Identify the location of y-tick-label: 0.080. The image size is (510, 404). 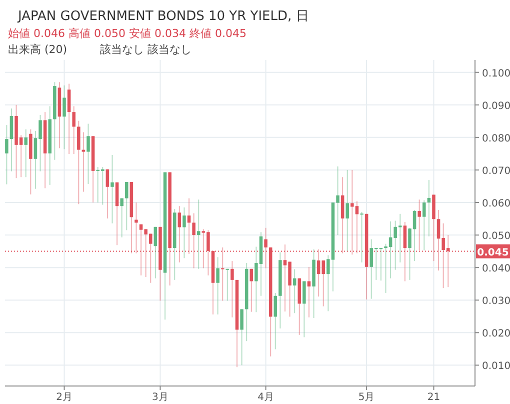
(496, 138).